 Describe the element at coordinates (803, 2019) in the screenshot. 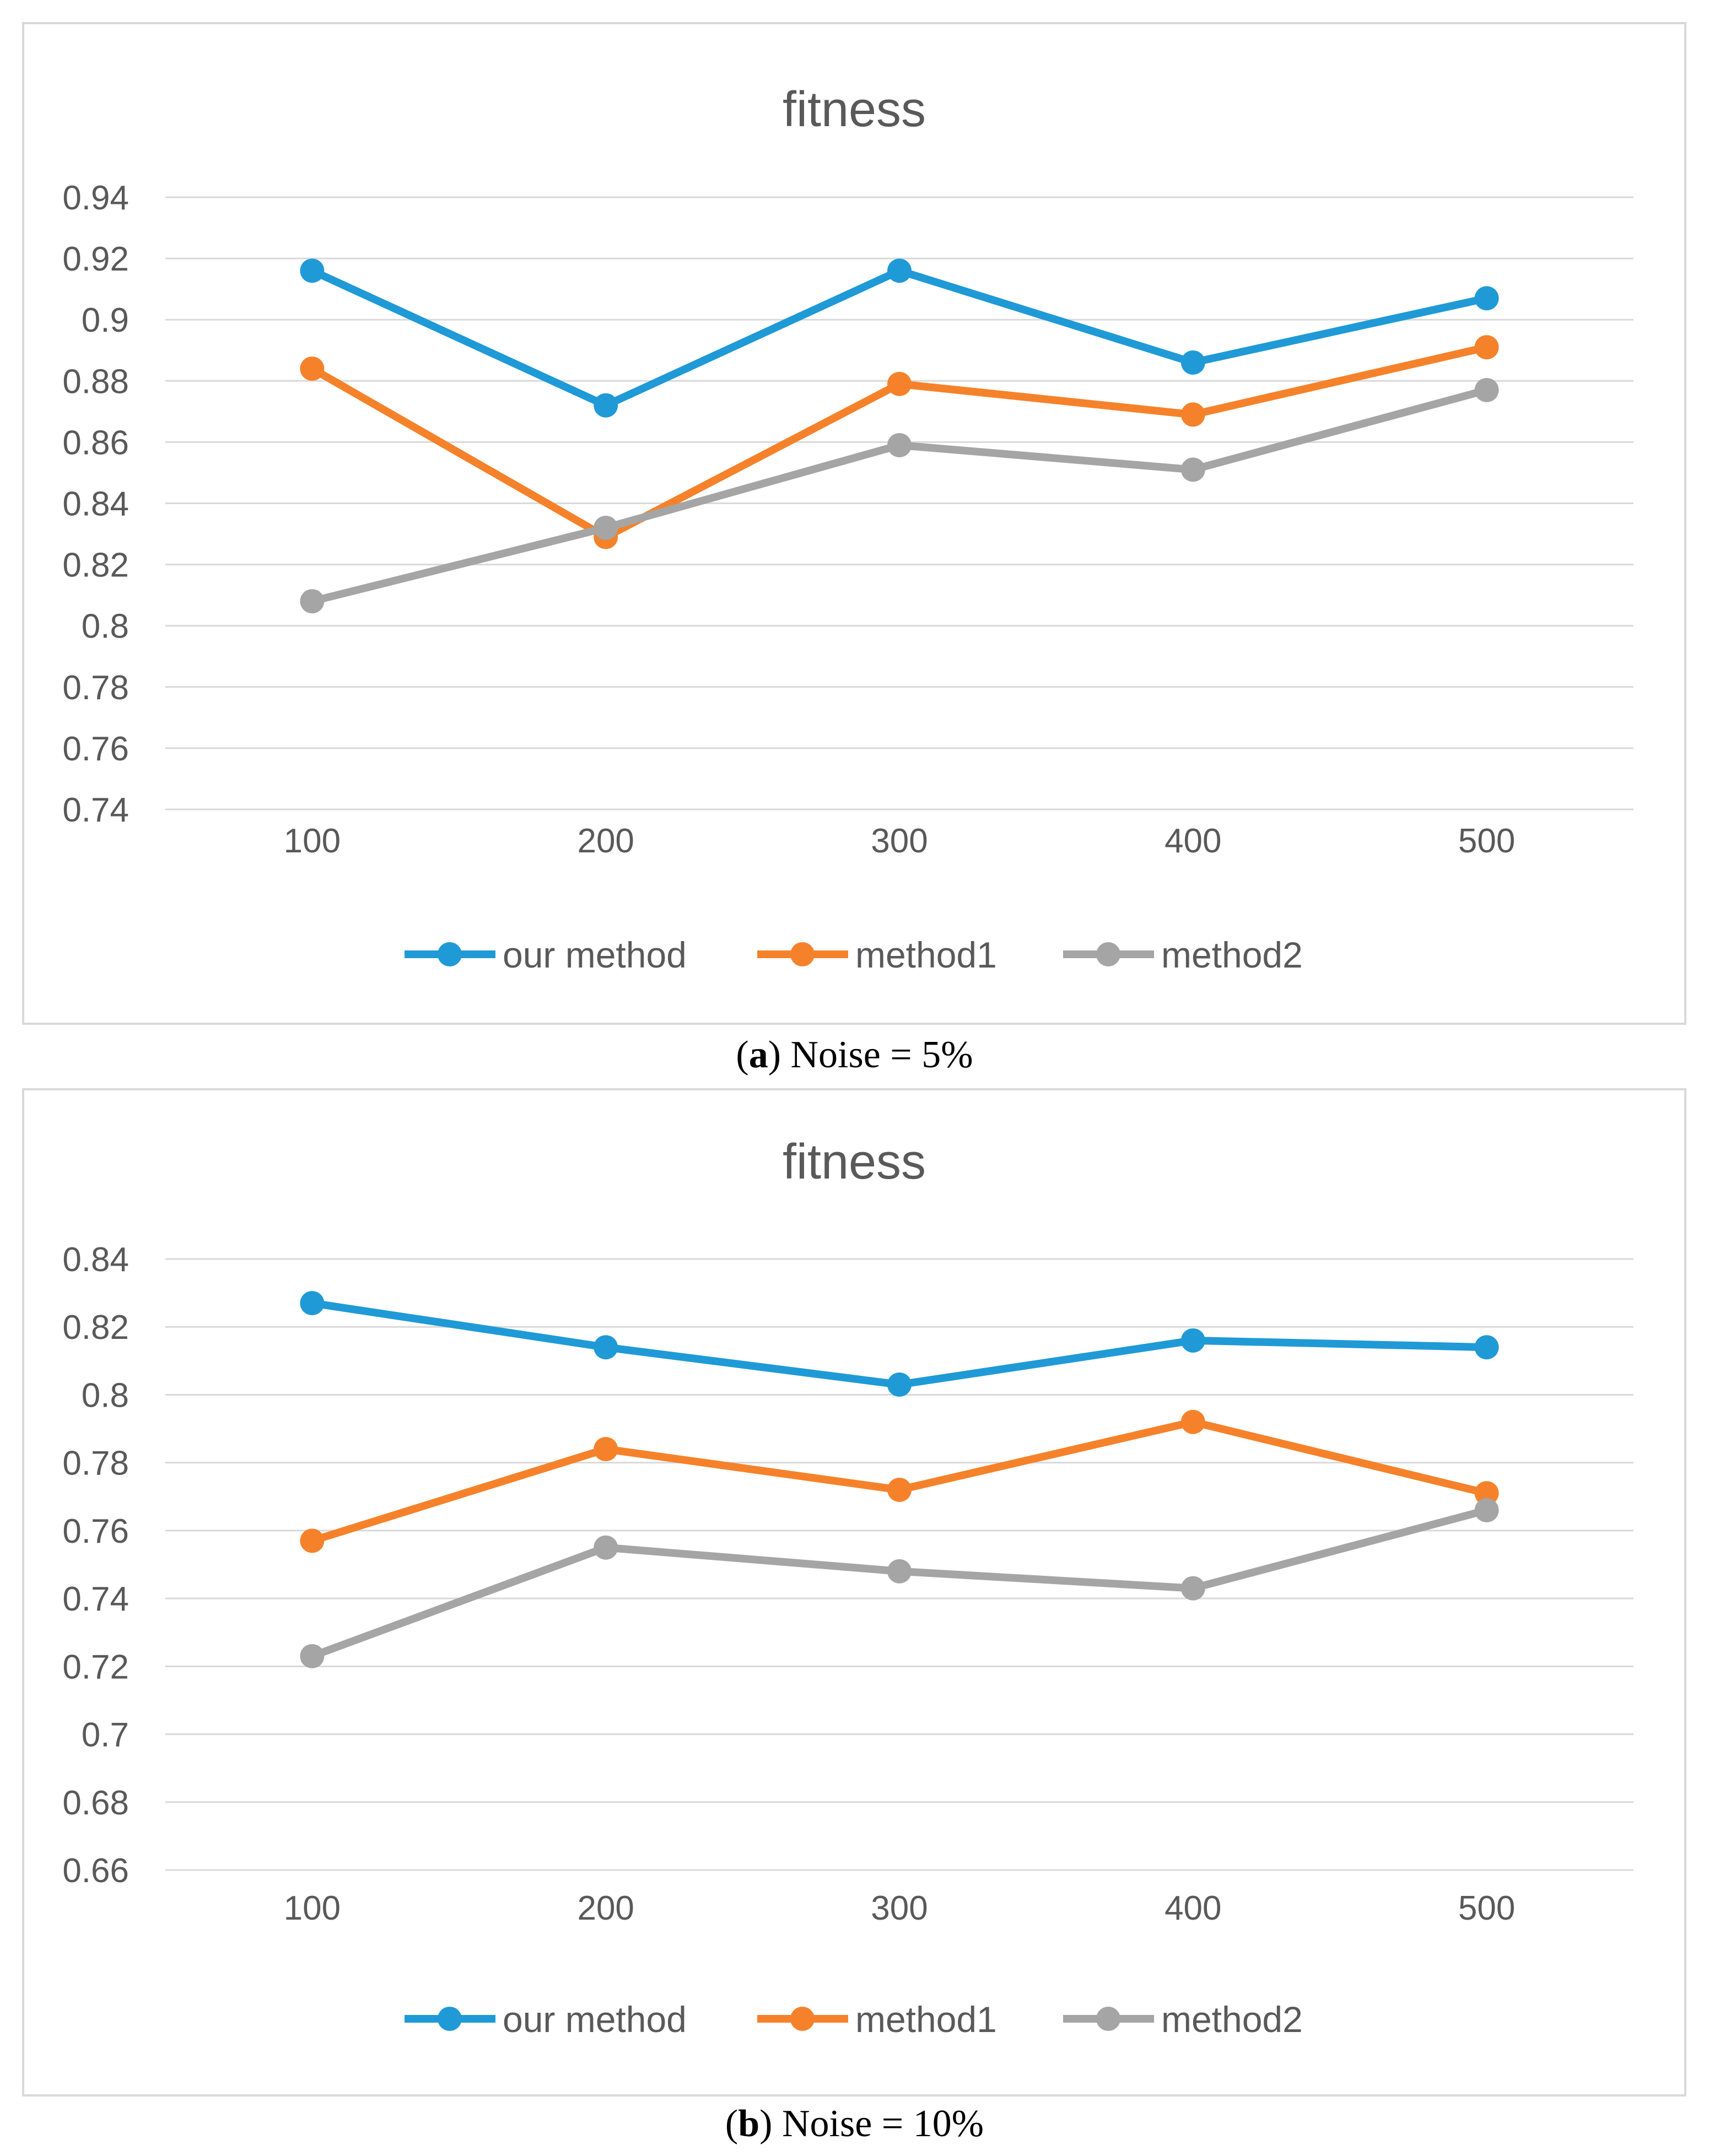

I see `chart-b-legend-marker-method1` at that location.